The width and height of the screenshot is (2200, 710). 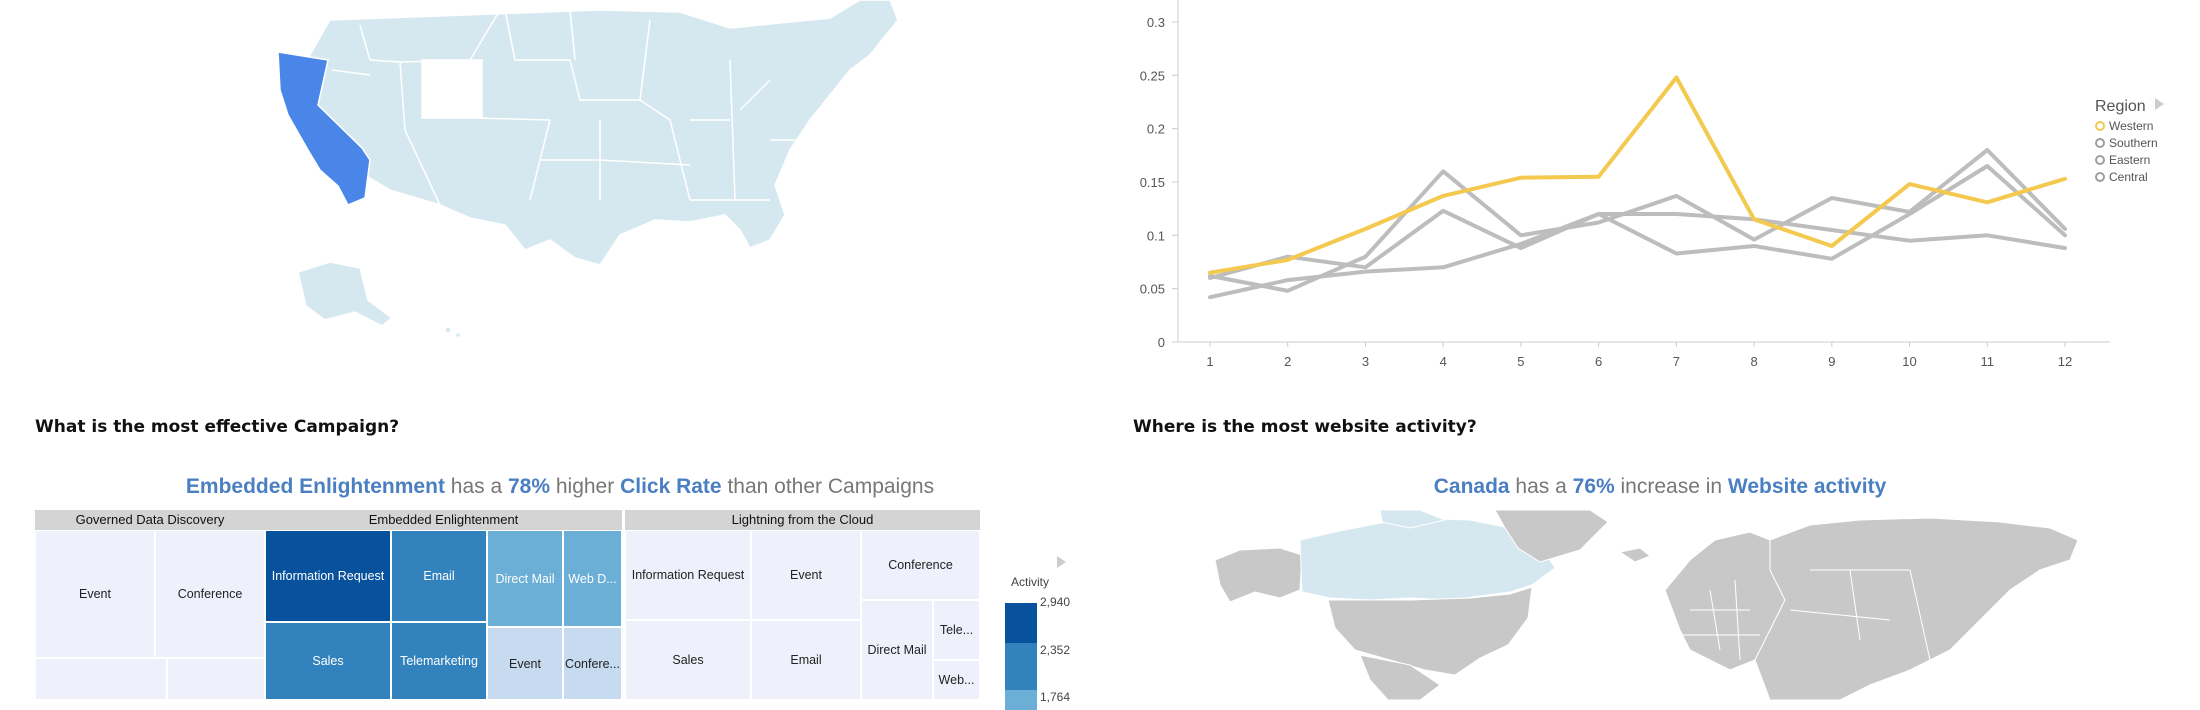 I want to click on y-tick-label: 0, so click(x=1161, y=342).